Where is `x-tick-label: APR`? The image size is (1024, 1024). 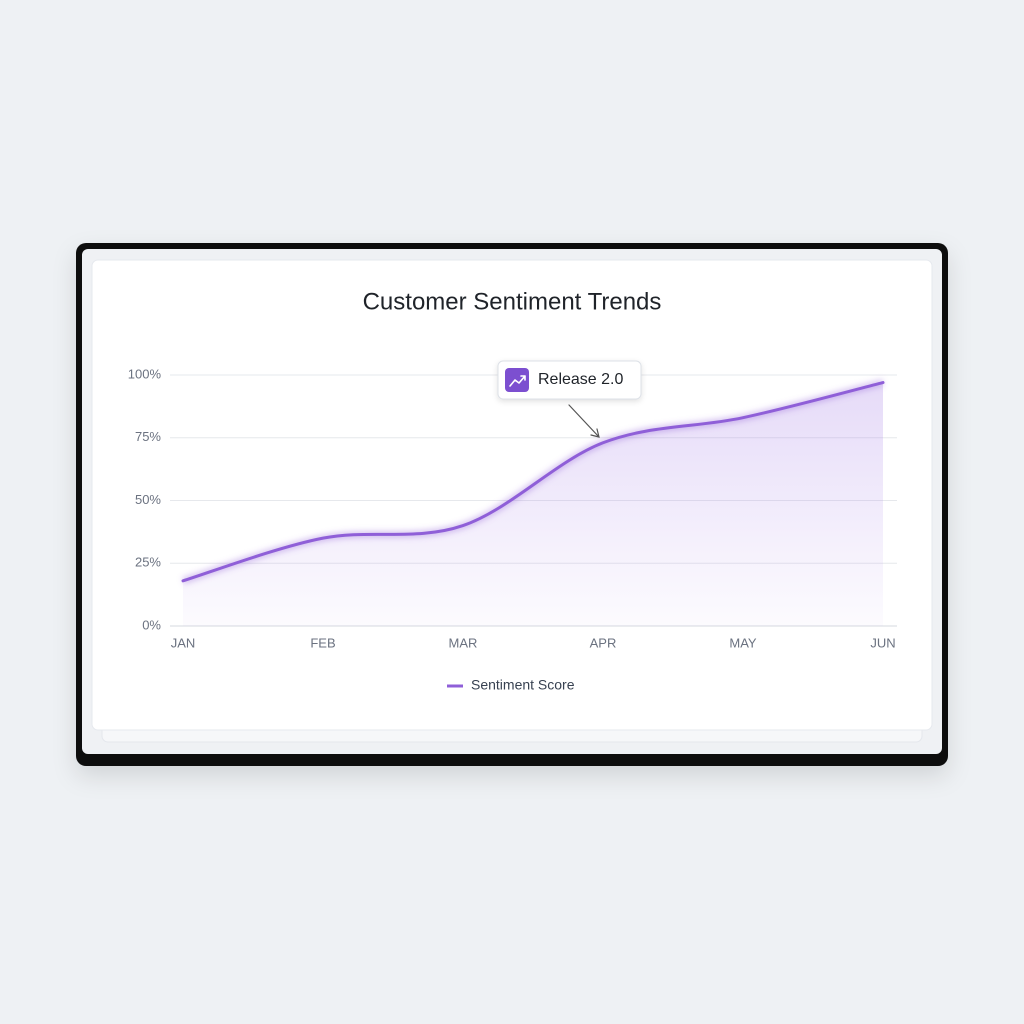 x-tick-label: APR is located at coordinates (603, 642).